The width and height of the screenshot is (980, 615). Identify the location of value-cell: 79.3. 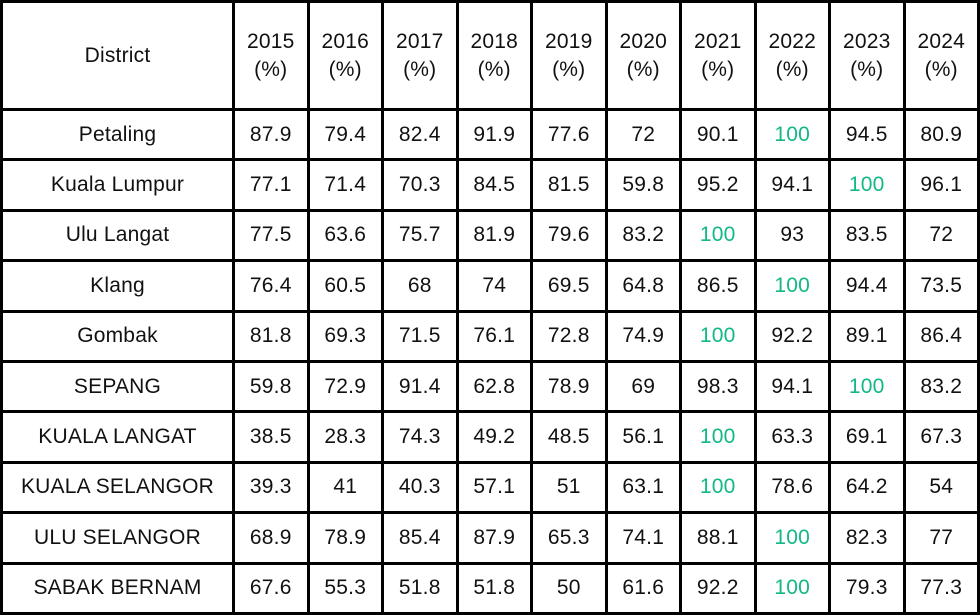
(867, 588).